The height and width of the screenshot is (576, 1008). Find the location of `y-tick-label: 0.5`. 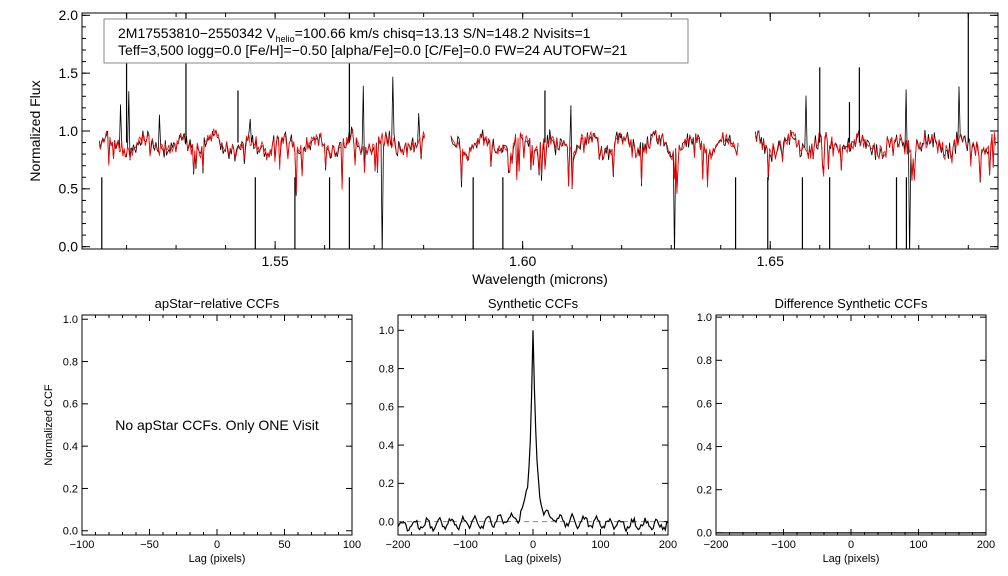

y-tick-label: 0.5 is located at coordinates (69, 189).